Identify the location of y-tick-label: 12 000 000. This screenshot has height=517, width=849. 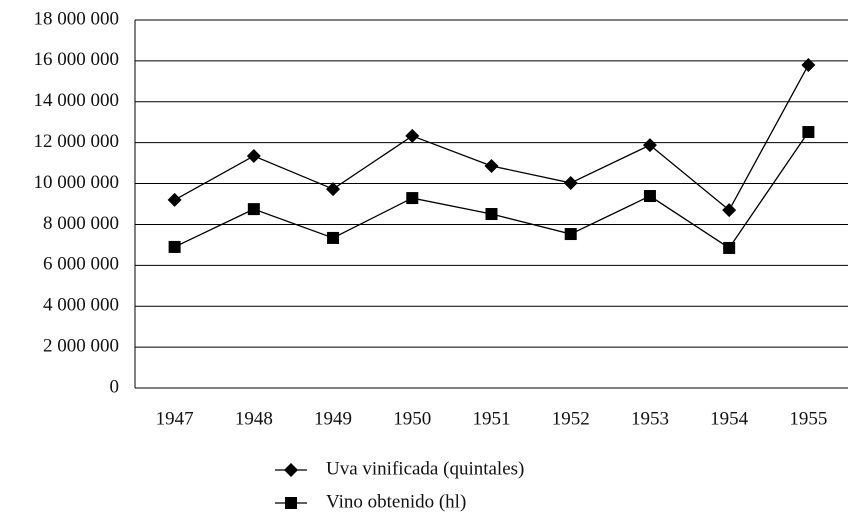
(77, 141).